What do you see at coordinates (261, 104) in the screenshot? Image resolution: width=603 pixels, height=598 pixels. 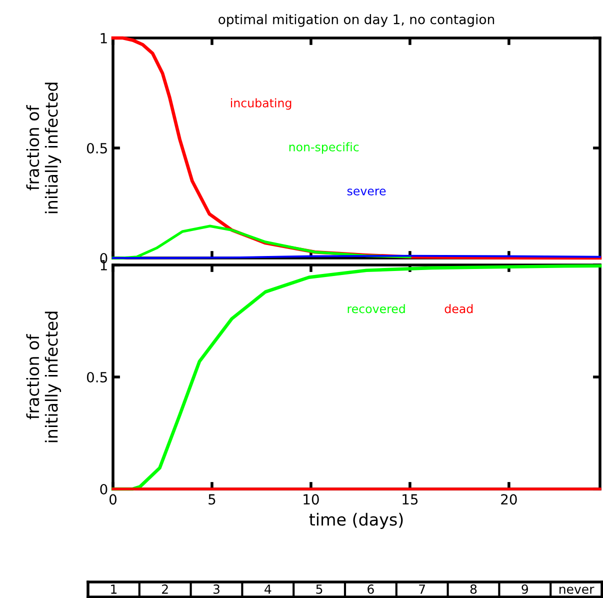 I see `text: incubating` at bounding box center [261, 104].